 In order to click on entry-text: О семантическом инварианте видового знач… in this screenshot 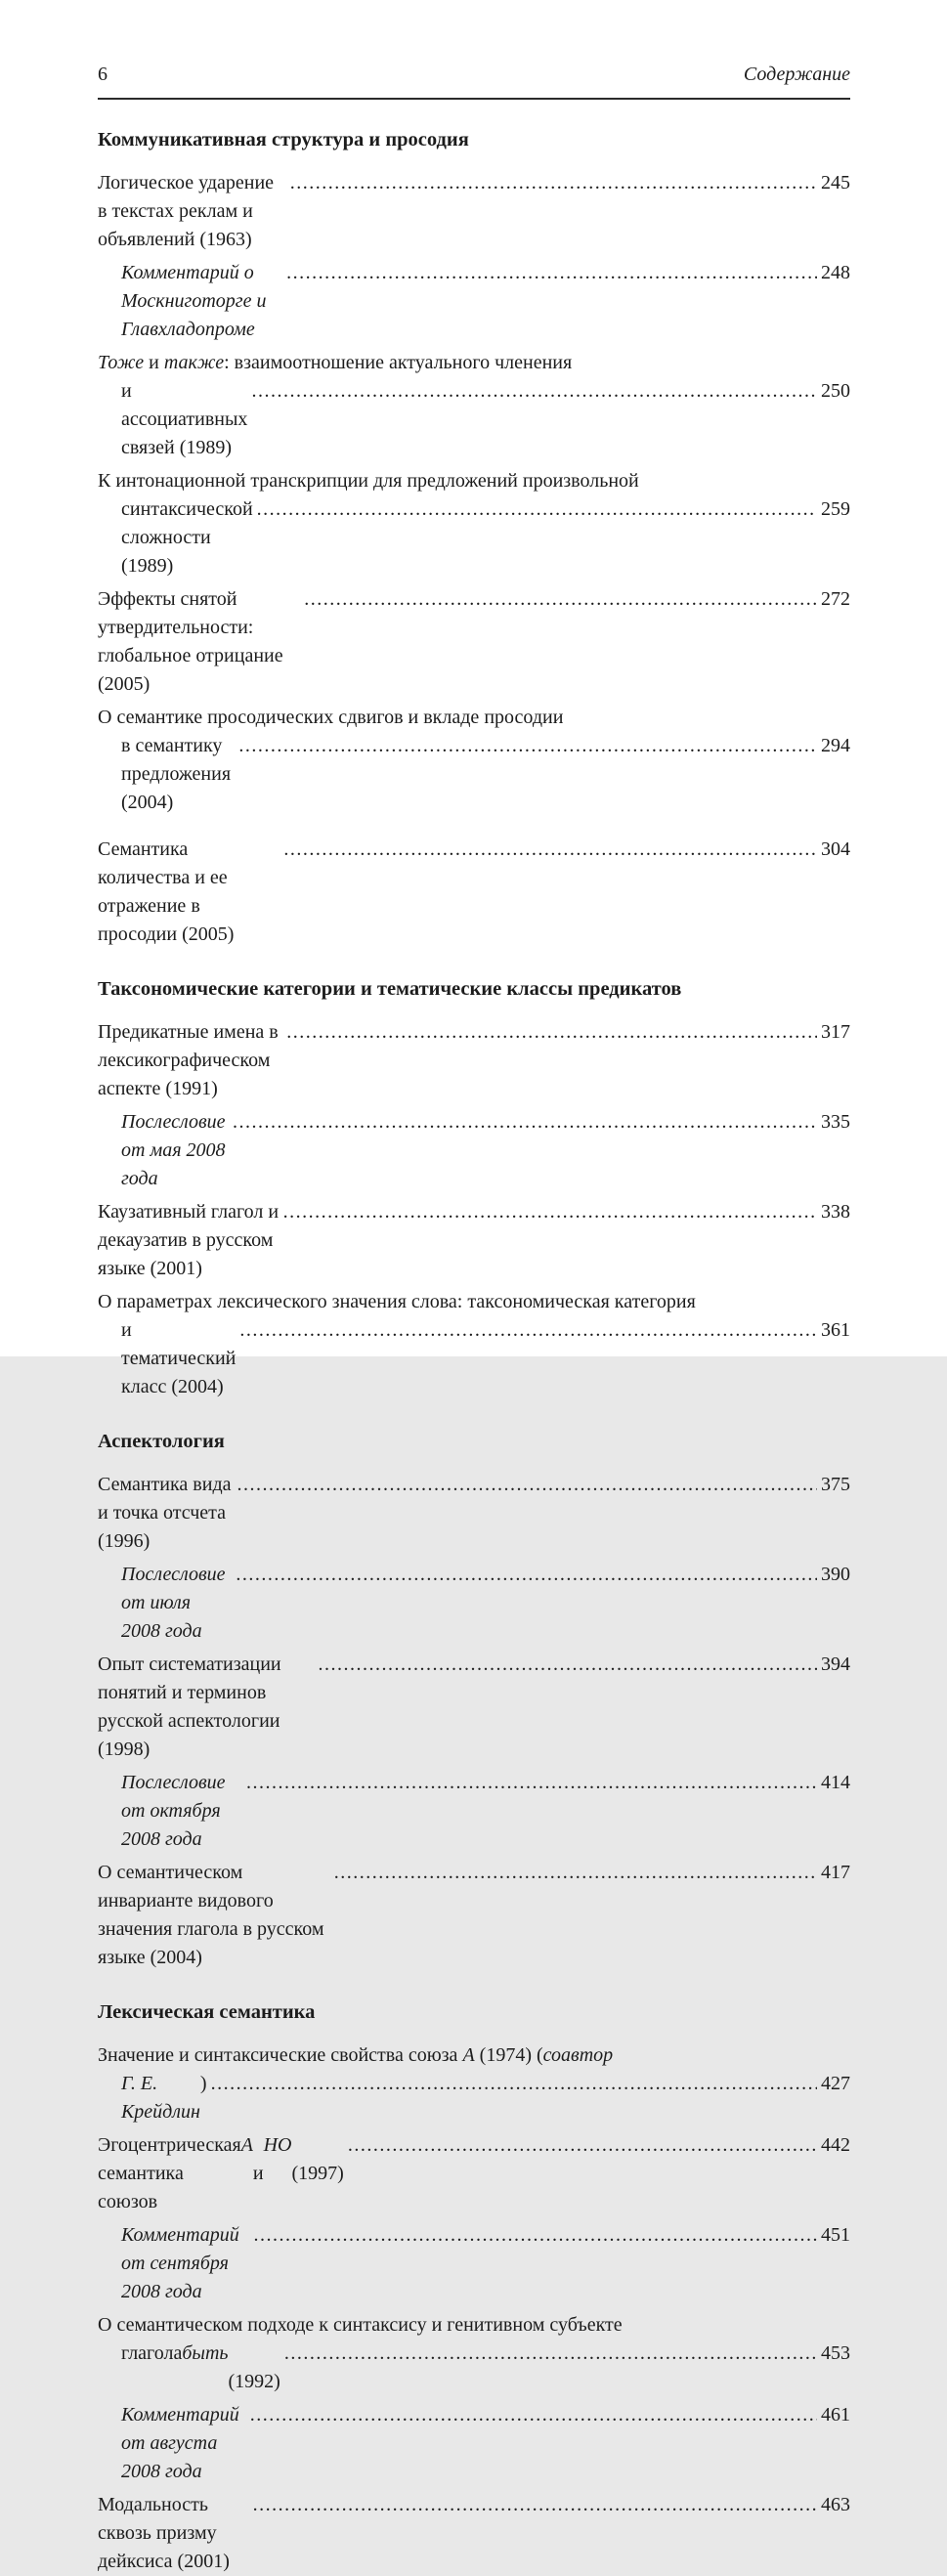, I will do `click(213, 1915)`.